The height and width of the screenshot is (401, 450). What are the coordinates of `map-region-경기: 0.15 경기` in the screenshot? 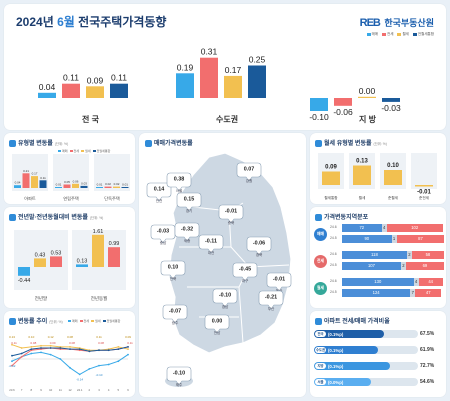 It's located at (189, 202).